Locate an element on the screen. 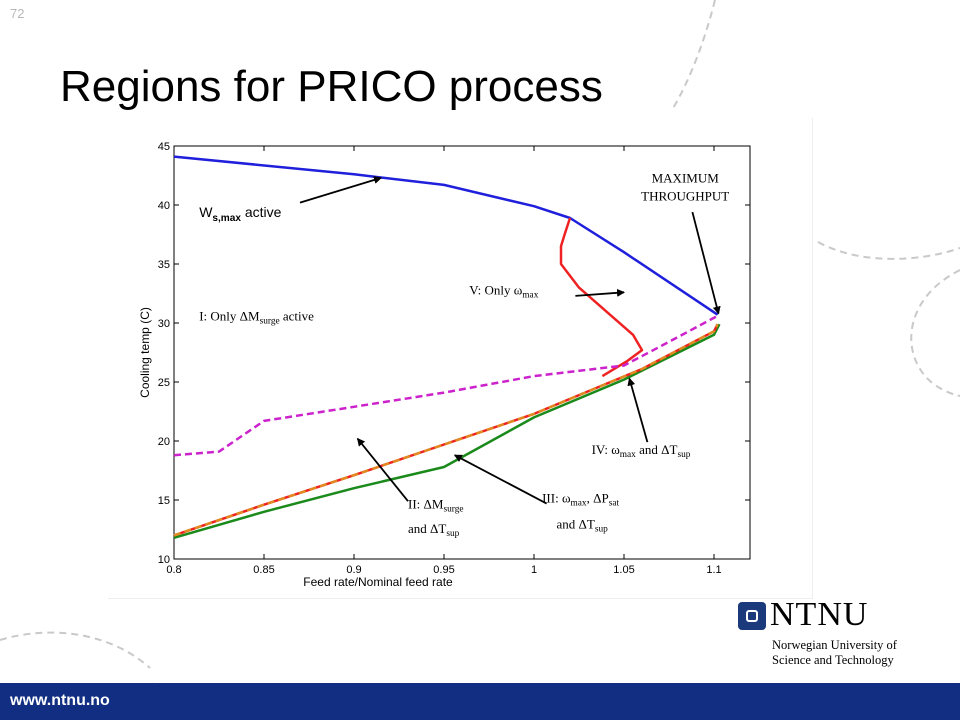 Image resolution: width=960 pixels, height=720 pixels. annotation-arrow-region-iv is located at coordinates (638, 410).